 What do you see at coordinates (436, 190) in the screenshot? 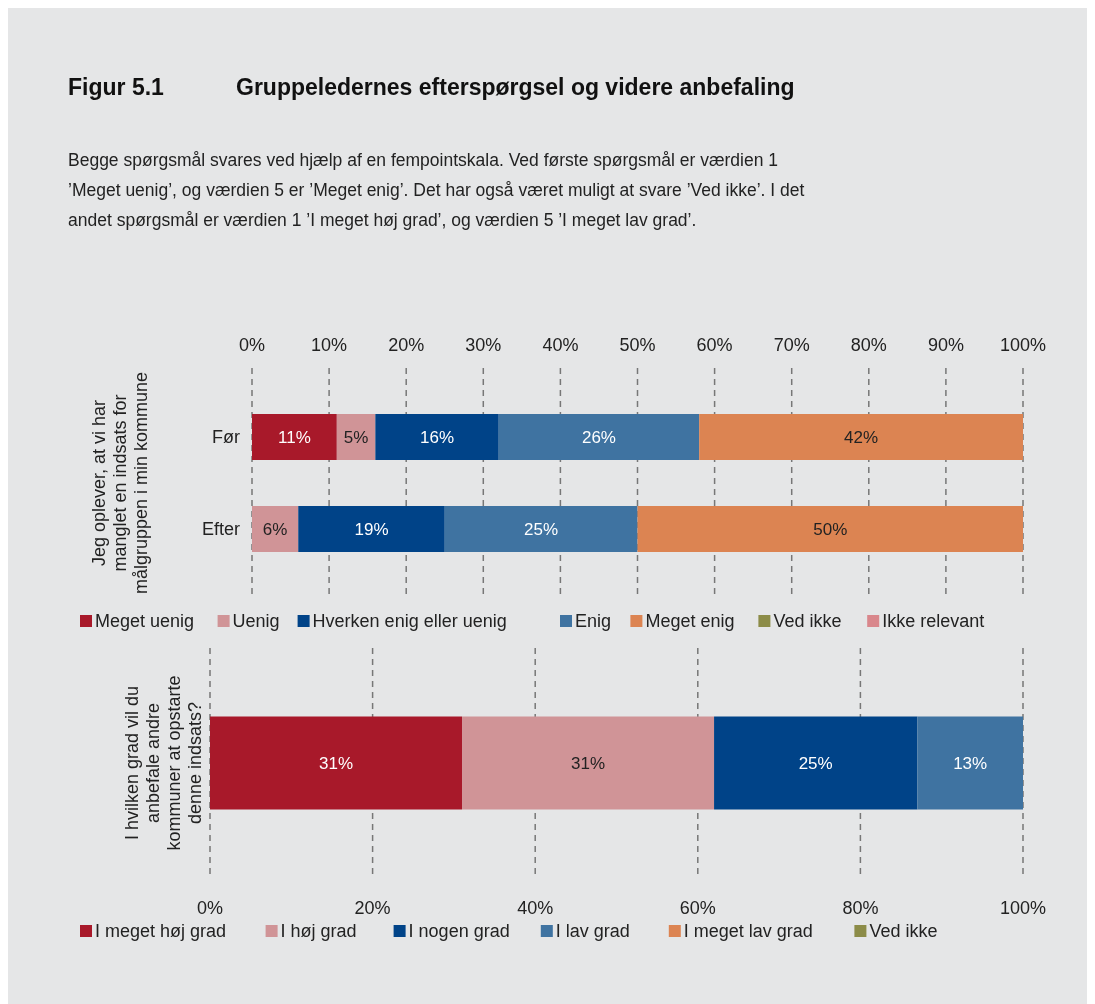
I see `chart-subtitle: Begge spørgsmål svares ved hjælp af en fempointskala. Ved første spørgsmål er værdien 1 ’Meget uenig’, og værdien 5 er ’Meget enig’. Det har også været muligt at svare ’Ved ikke’. I det andet spørgsmål er værdien 1 ’I meget høj grad’, og værdien 5 ’I meget lav grad’.` at bounding box center [436, 190].